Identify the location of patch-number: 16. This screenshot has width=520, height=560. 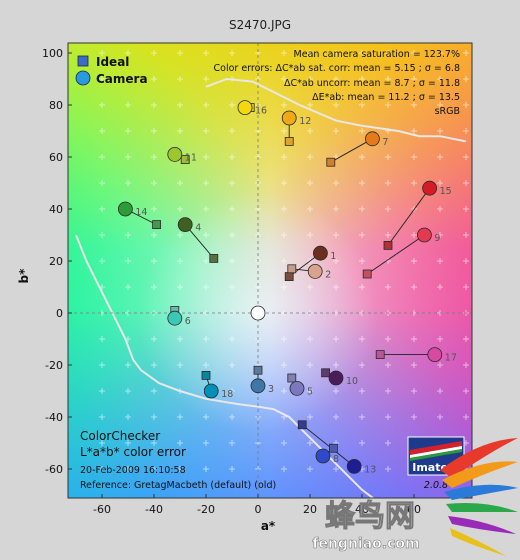
(261, 111).